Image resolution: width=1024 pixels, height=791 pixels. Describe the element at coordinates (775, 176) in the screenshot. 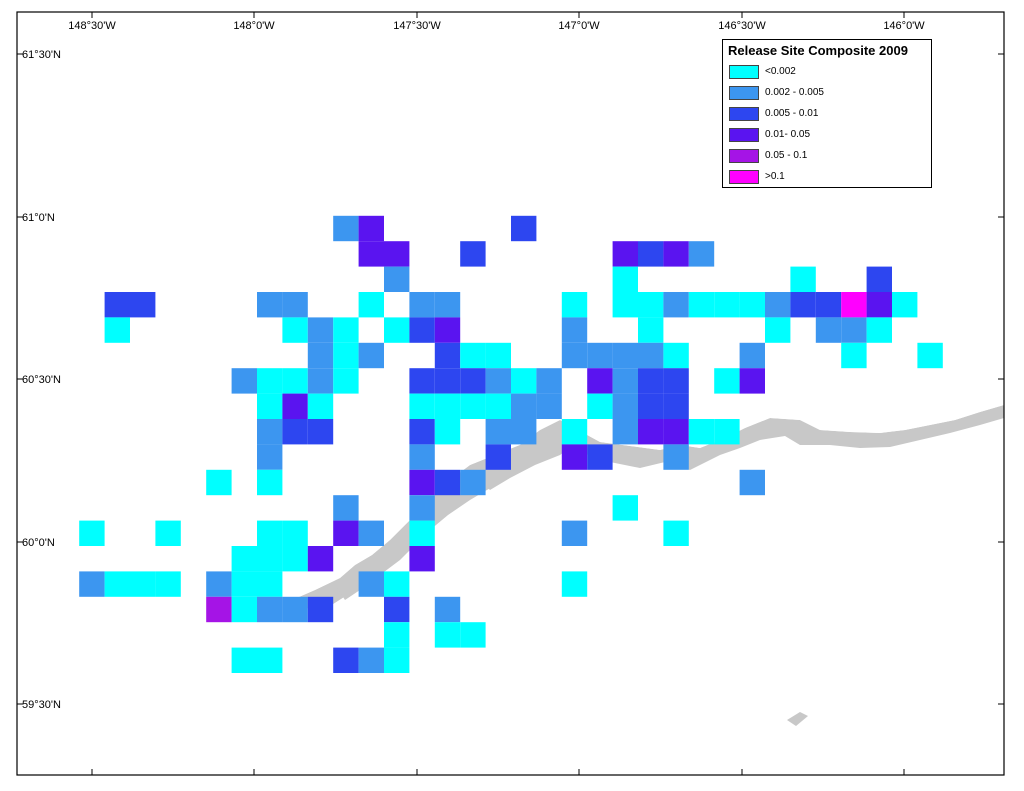

I see `legend-label: >0.1` at that location.